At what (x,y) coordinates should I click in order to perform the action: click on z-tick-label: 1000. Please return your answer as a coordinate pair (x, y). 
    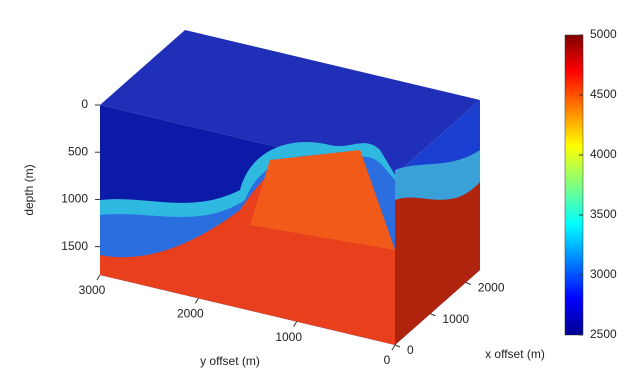
    Looking at the image, I should click on (74, 199).